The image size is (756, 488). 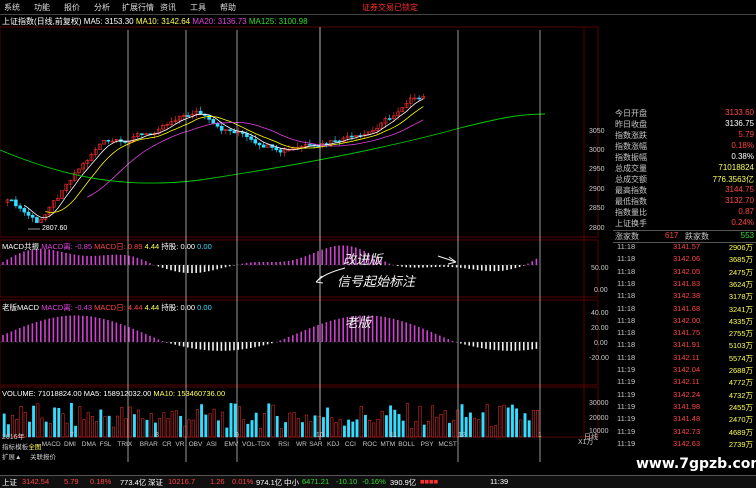 What do you see at coordinates (388, 444) in the screenshot?
I see `indicator-tab-21: MTM` at bounding box center [388, 444].